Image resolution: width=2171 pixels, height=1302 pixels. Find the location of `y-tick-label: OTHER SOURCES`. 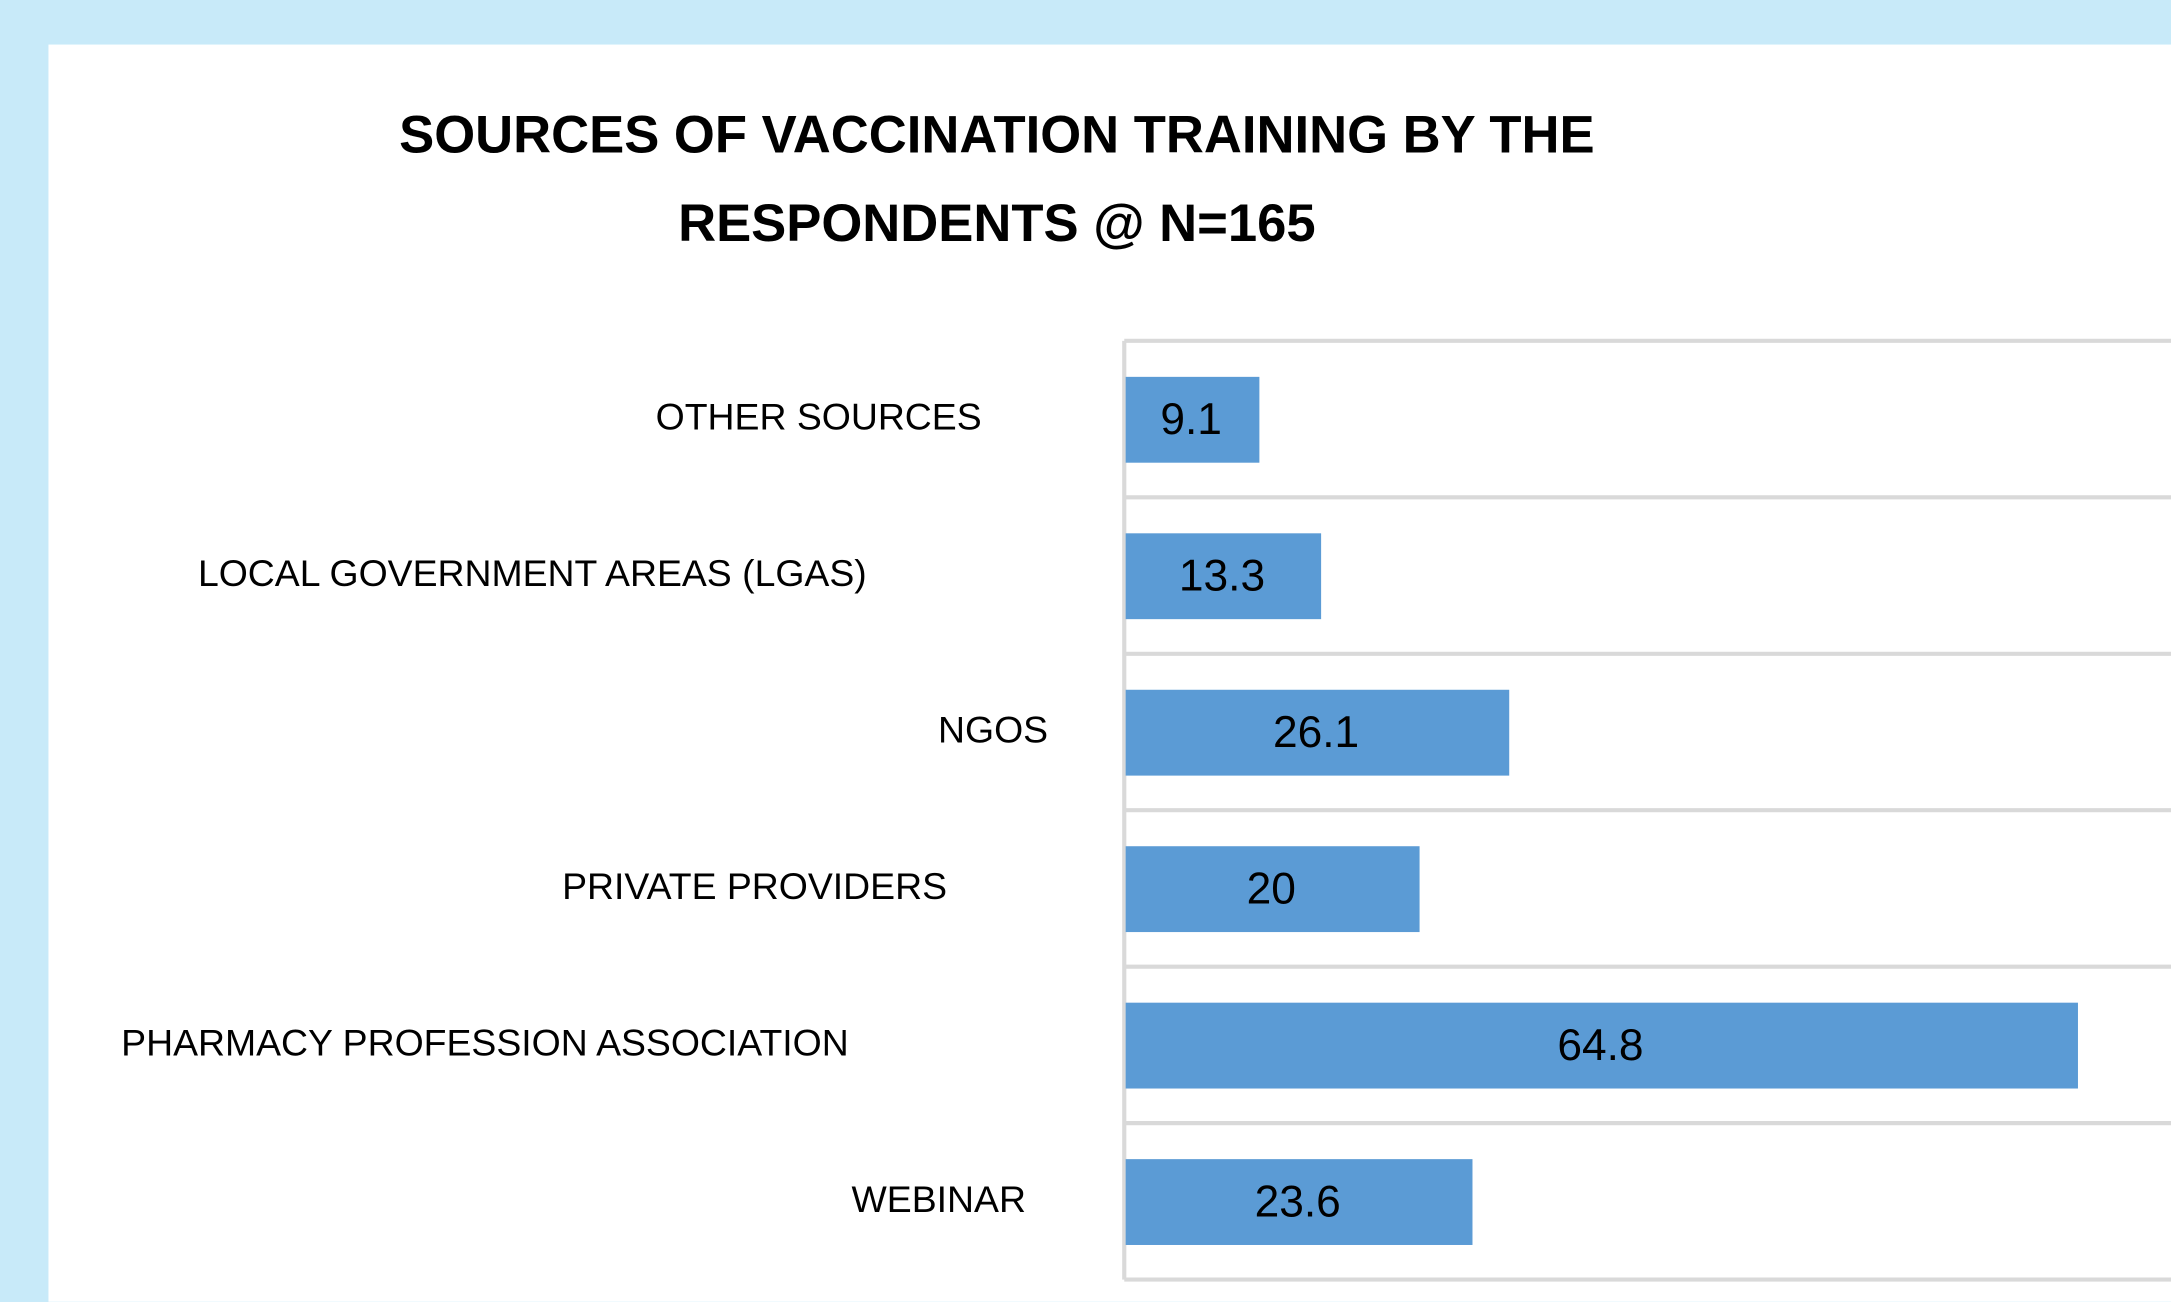

y-tick-label: OTHER SOURCES is located at coordinates (819, 417).